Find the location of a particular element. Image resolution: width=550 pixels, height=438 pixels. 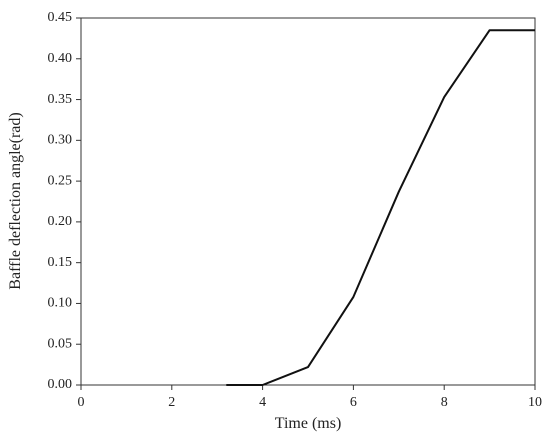

y-tick-label: 0.40 is located at coordinates (60, 58).